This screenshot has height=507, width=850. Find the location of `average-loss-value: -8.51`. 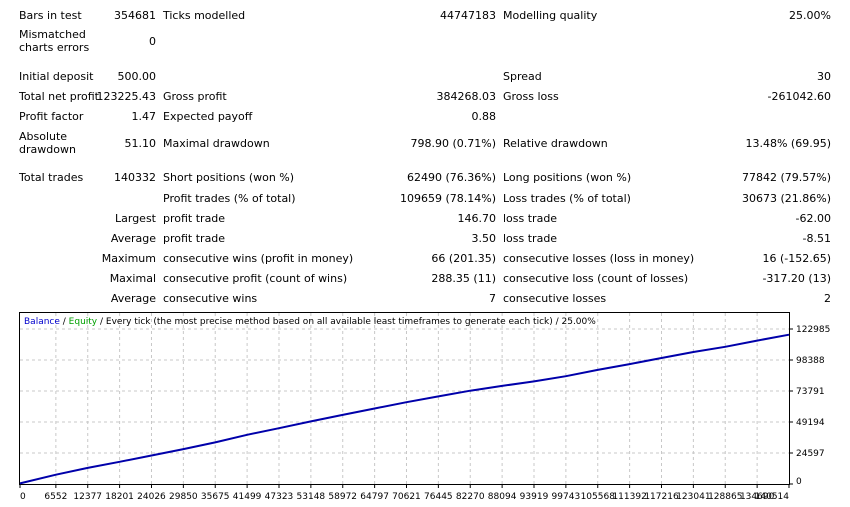

average-loss-value: -8.51 is located at coordinates (816, 238).